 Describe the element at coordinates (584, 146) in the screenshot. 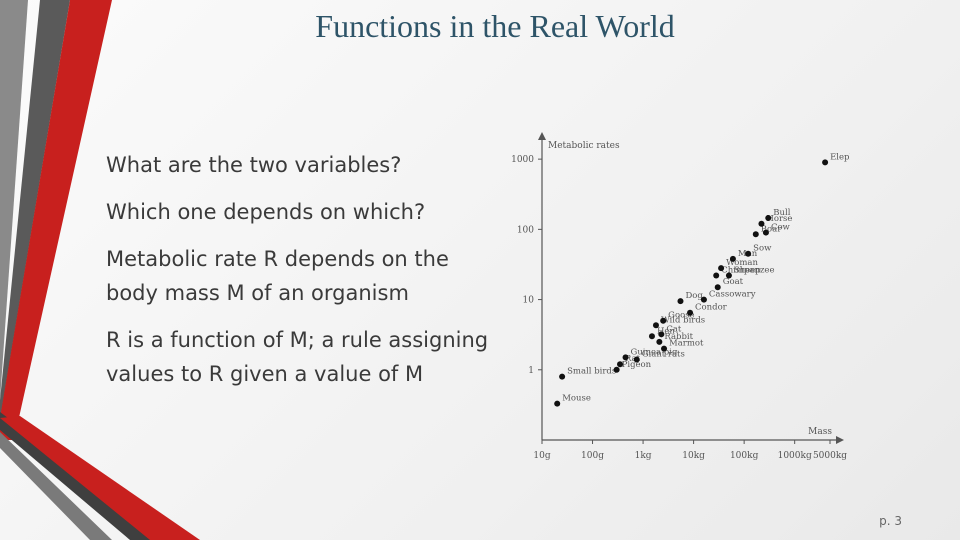

I see `y-axis-label: Metabolic rates` at that location.